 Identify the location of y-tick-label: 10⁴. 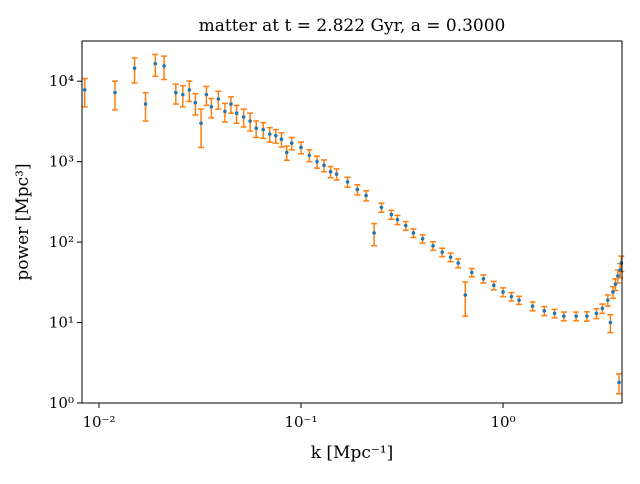
(61, 81).